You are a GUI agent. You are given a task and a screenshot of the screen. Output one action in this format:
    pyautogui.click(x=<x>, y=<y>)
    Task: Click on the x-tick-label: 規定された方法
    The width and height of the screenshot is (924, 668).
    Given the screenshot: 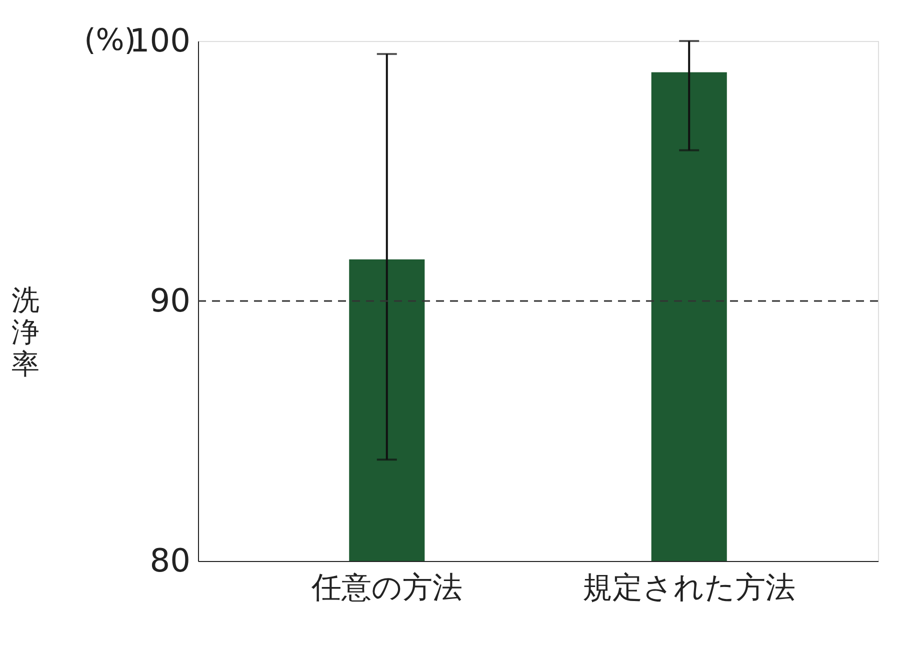 What is the action you would take?
    pyautogui.click(x=689, y=588)
    